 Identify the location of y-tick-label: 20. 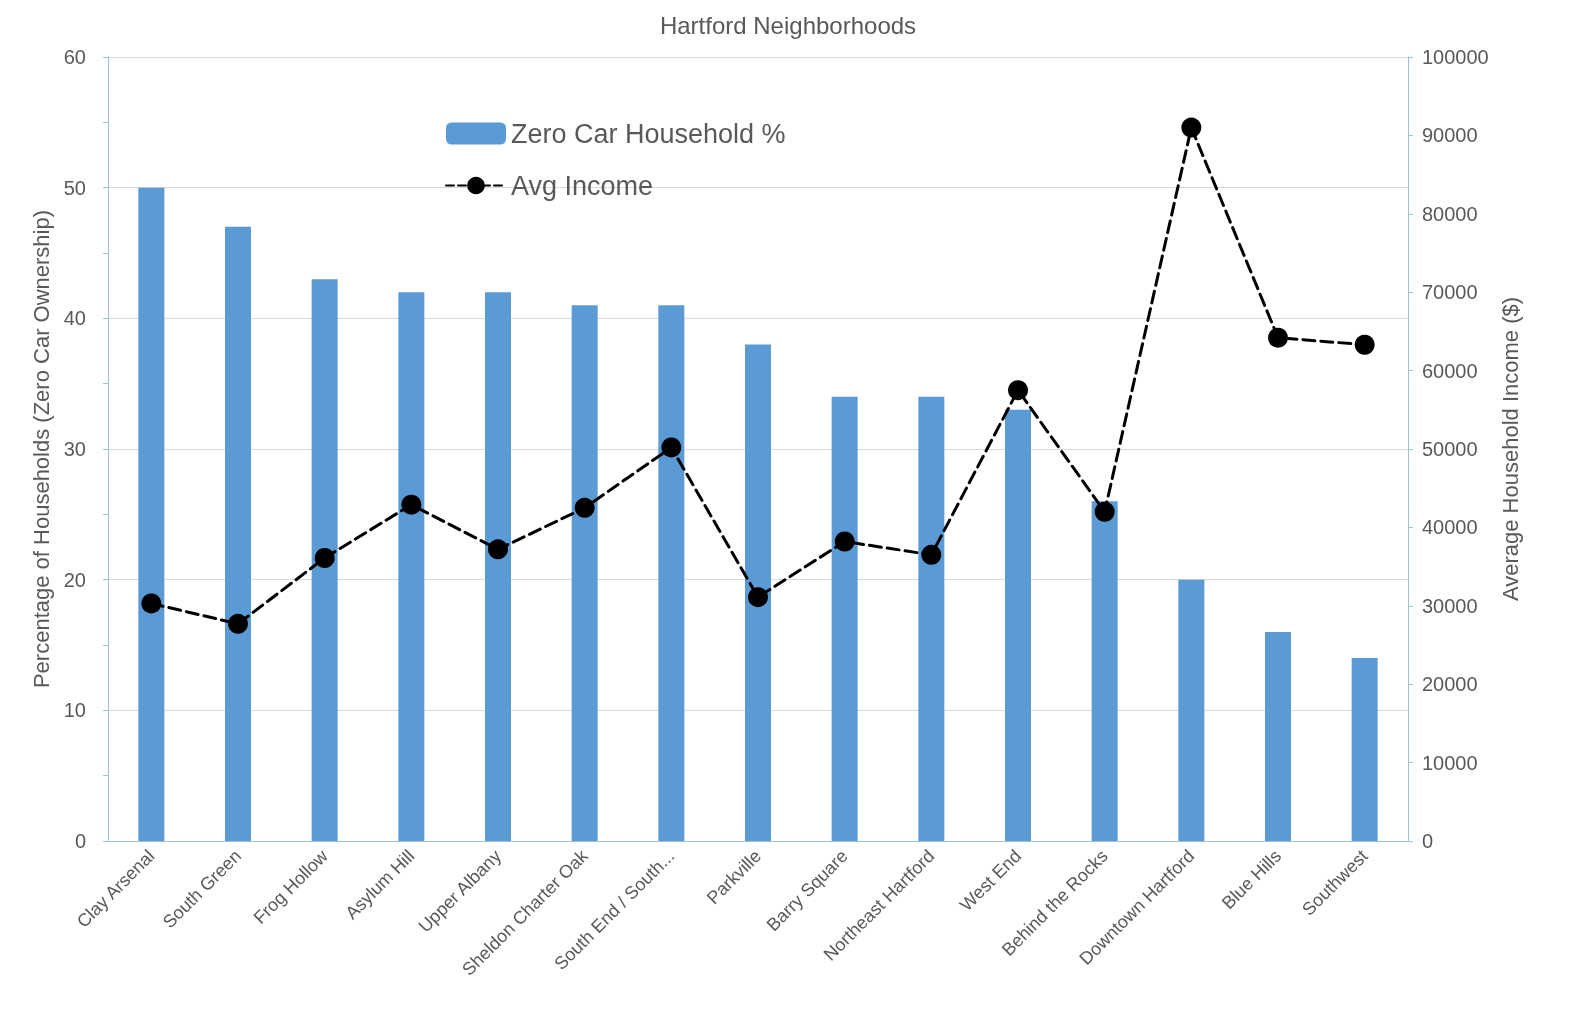
(74, 579).